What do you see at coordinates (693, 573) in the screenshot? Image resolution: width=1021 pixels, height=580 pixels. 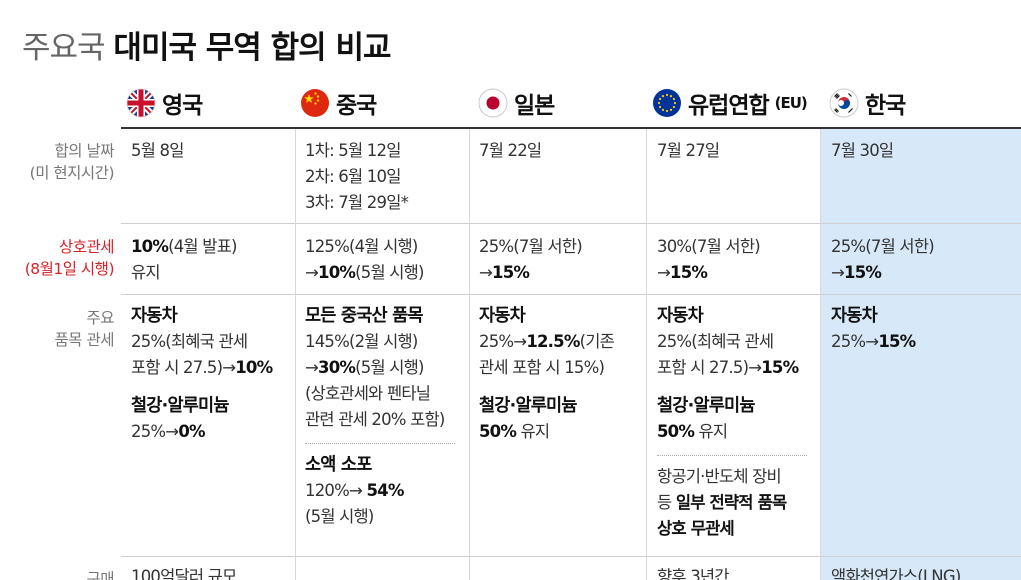 I see `purchase-eu: 향후 3년간` at bounding box center [693, 573].